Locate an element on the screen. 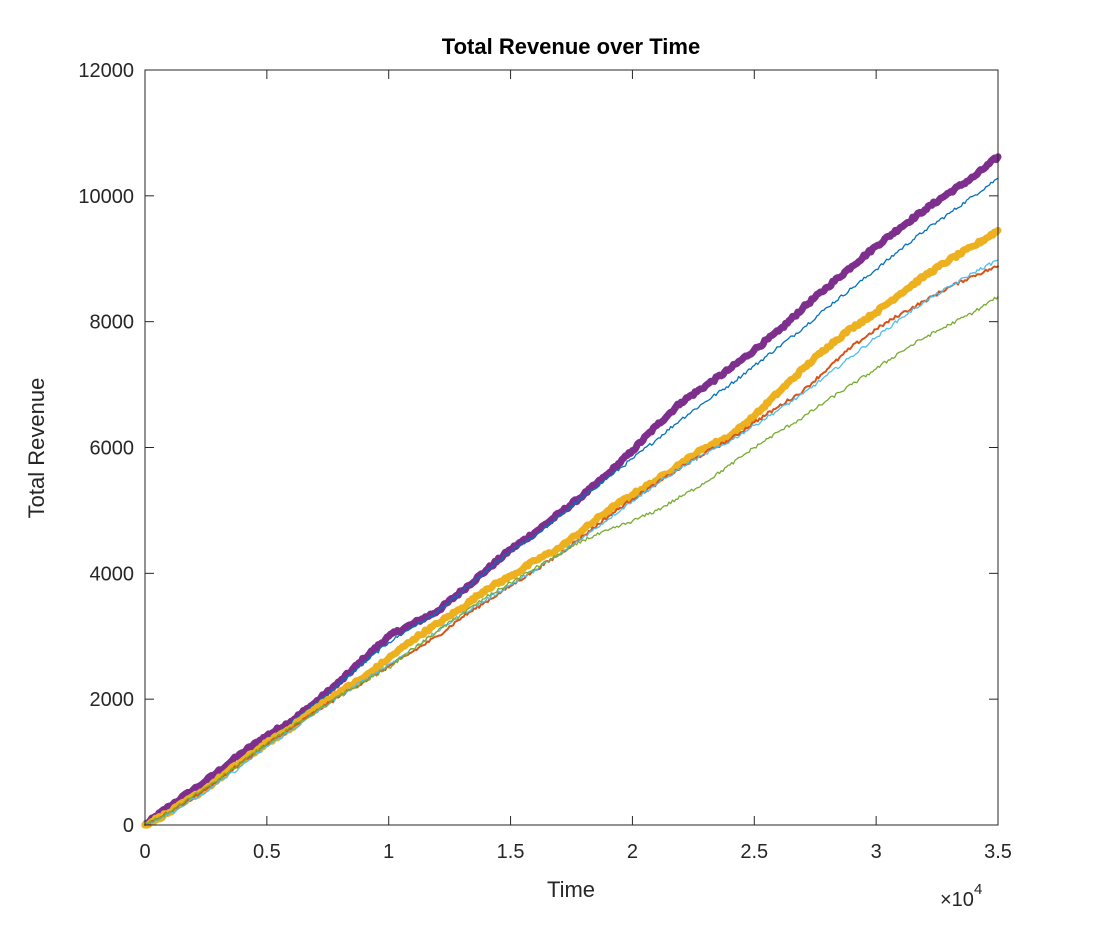 This screenshot has height=933, width=1102. y-tick-label: 12000 is located at coordinates (106, 71).